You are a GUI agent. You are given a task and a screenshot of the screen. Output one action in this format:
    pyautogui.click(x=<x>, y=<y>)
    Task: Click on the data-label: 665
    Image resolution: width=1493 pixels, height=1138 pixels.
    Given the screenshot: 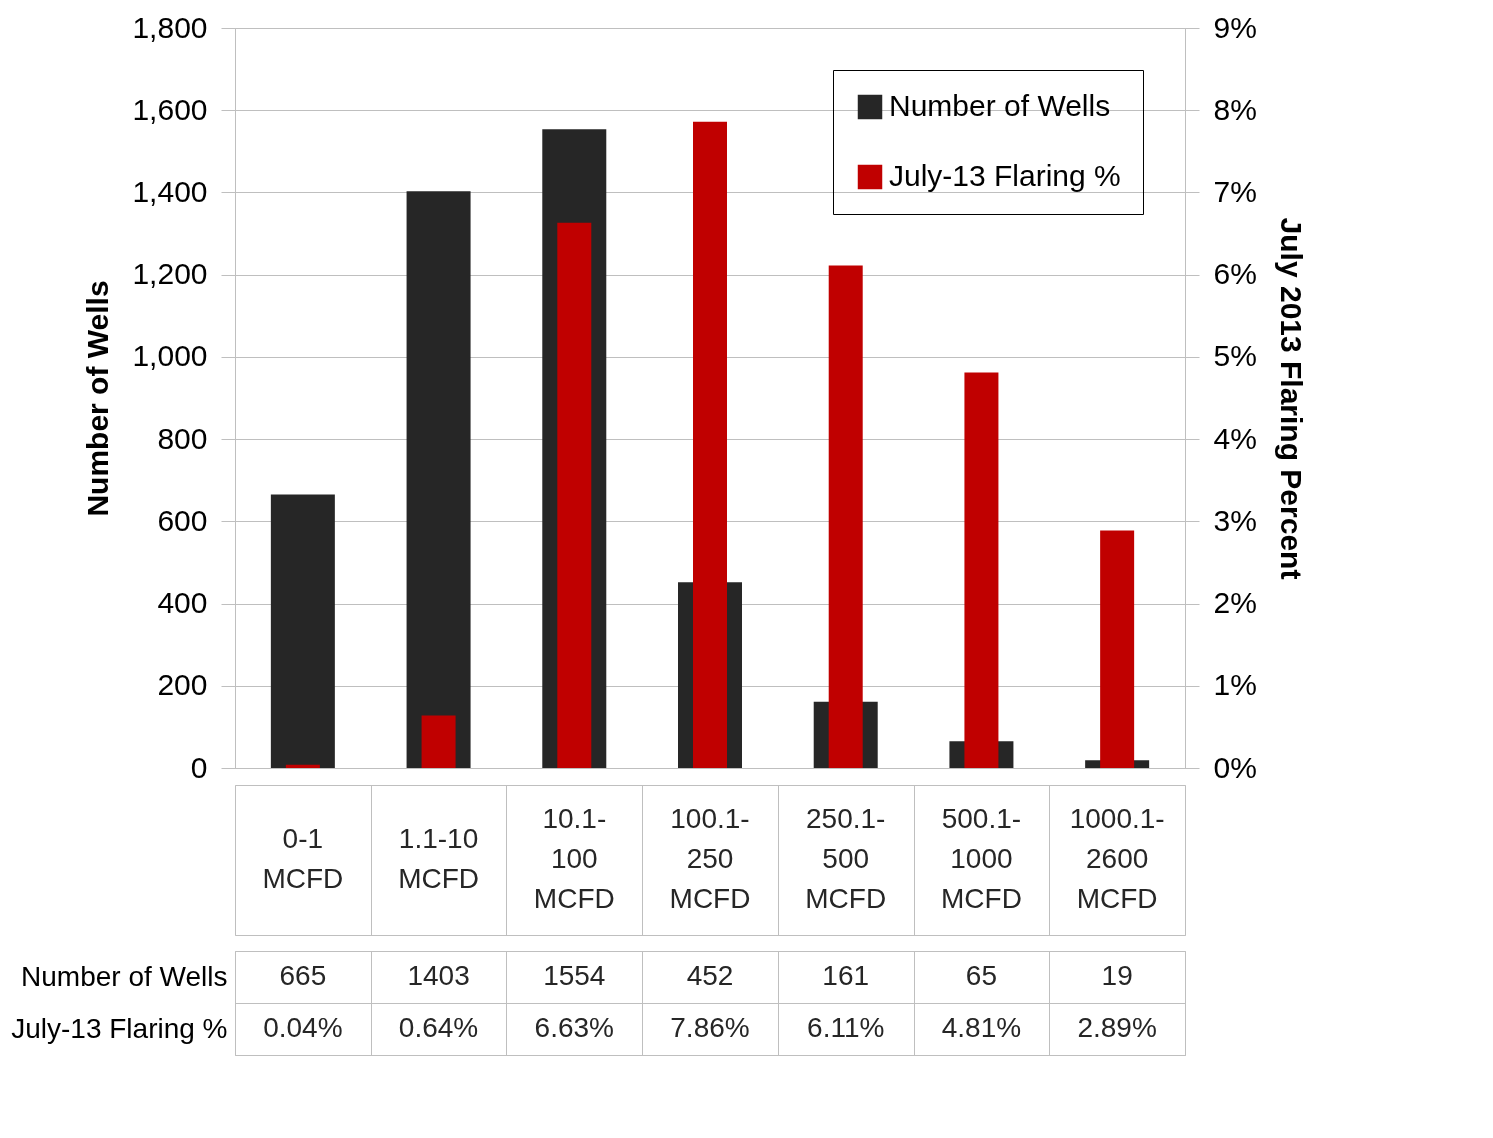 What is the action you would take?
    pyautogui.click(x=303, y=975)
    